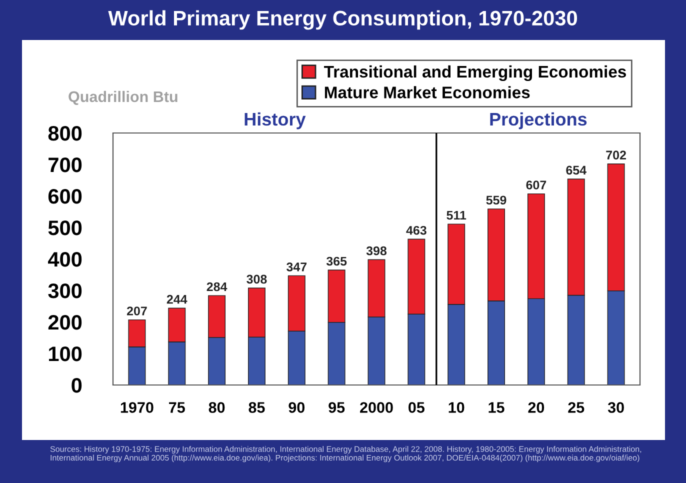  I want to click on y-tick-label: 400, so click(65, 259).